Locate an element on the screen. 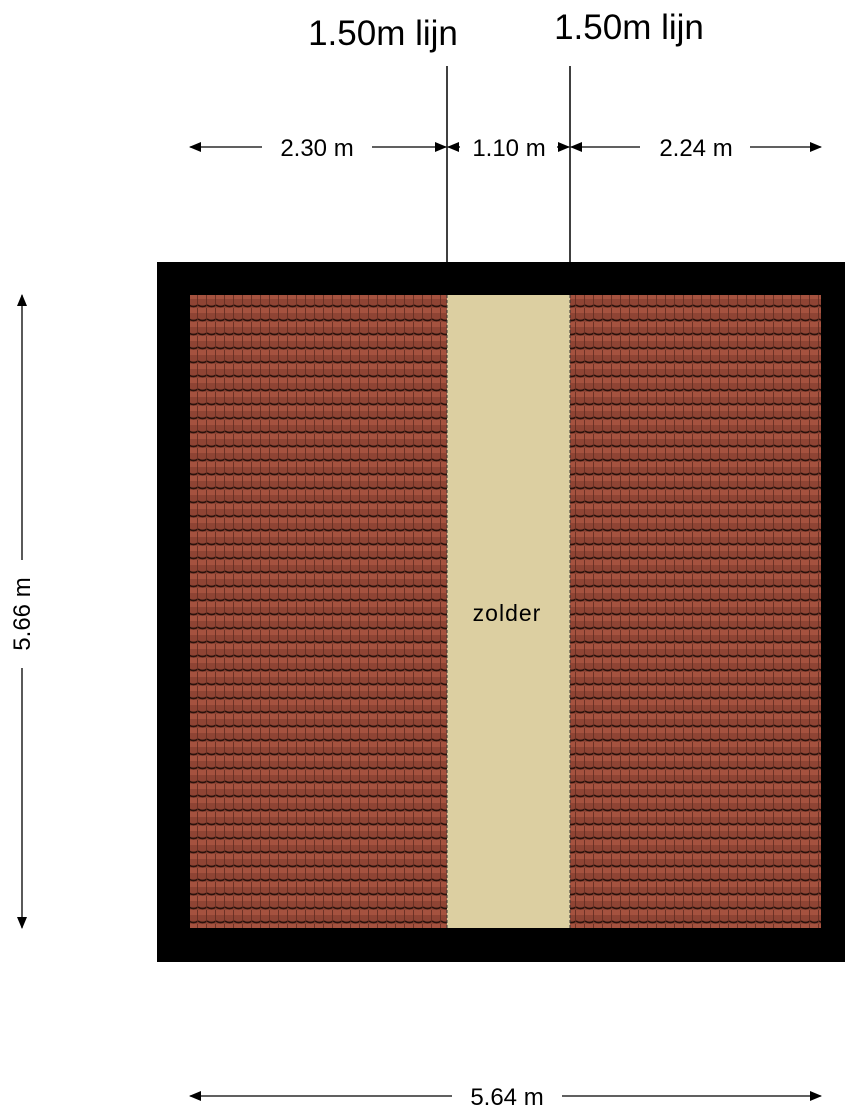 Image resolution: width=845 pixels, height=1109 pixels. dim-bottom-width: 5.64 m is located at coordinates (506, 1096).